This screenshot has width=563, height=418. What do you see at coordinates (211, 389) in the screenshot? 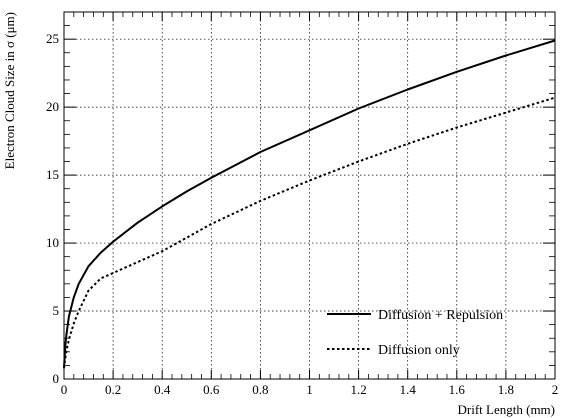
I see `x-tick-label: 0.6` at bounding box center [211, 389].